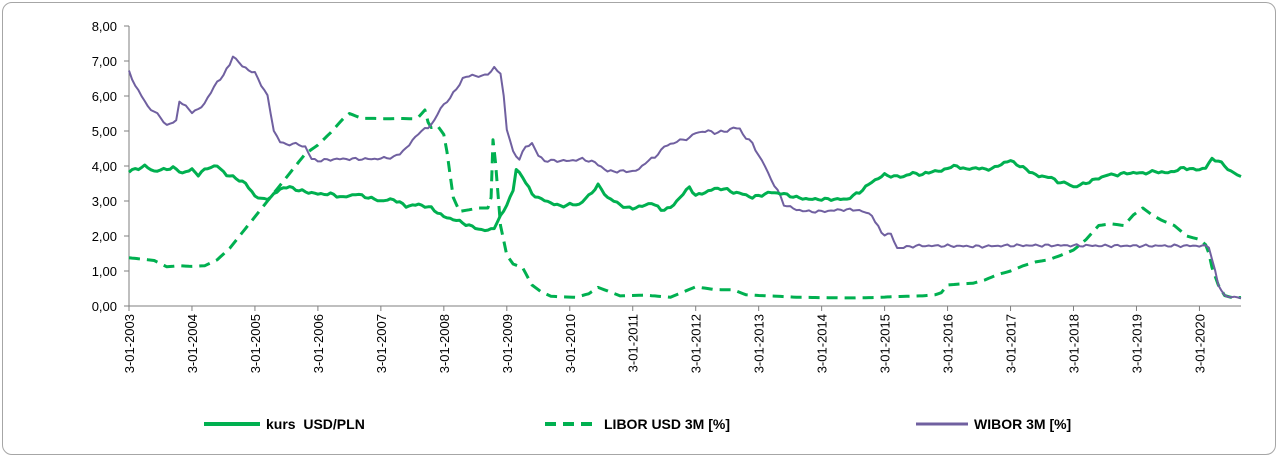 This screenshot has height=459, width=1280. I want to click on x-tick-label: 3-01-2009, so click(507, 343).